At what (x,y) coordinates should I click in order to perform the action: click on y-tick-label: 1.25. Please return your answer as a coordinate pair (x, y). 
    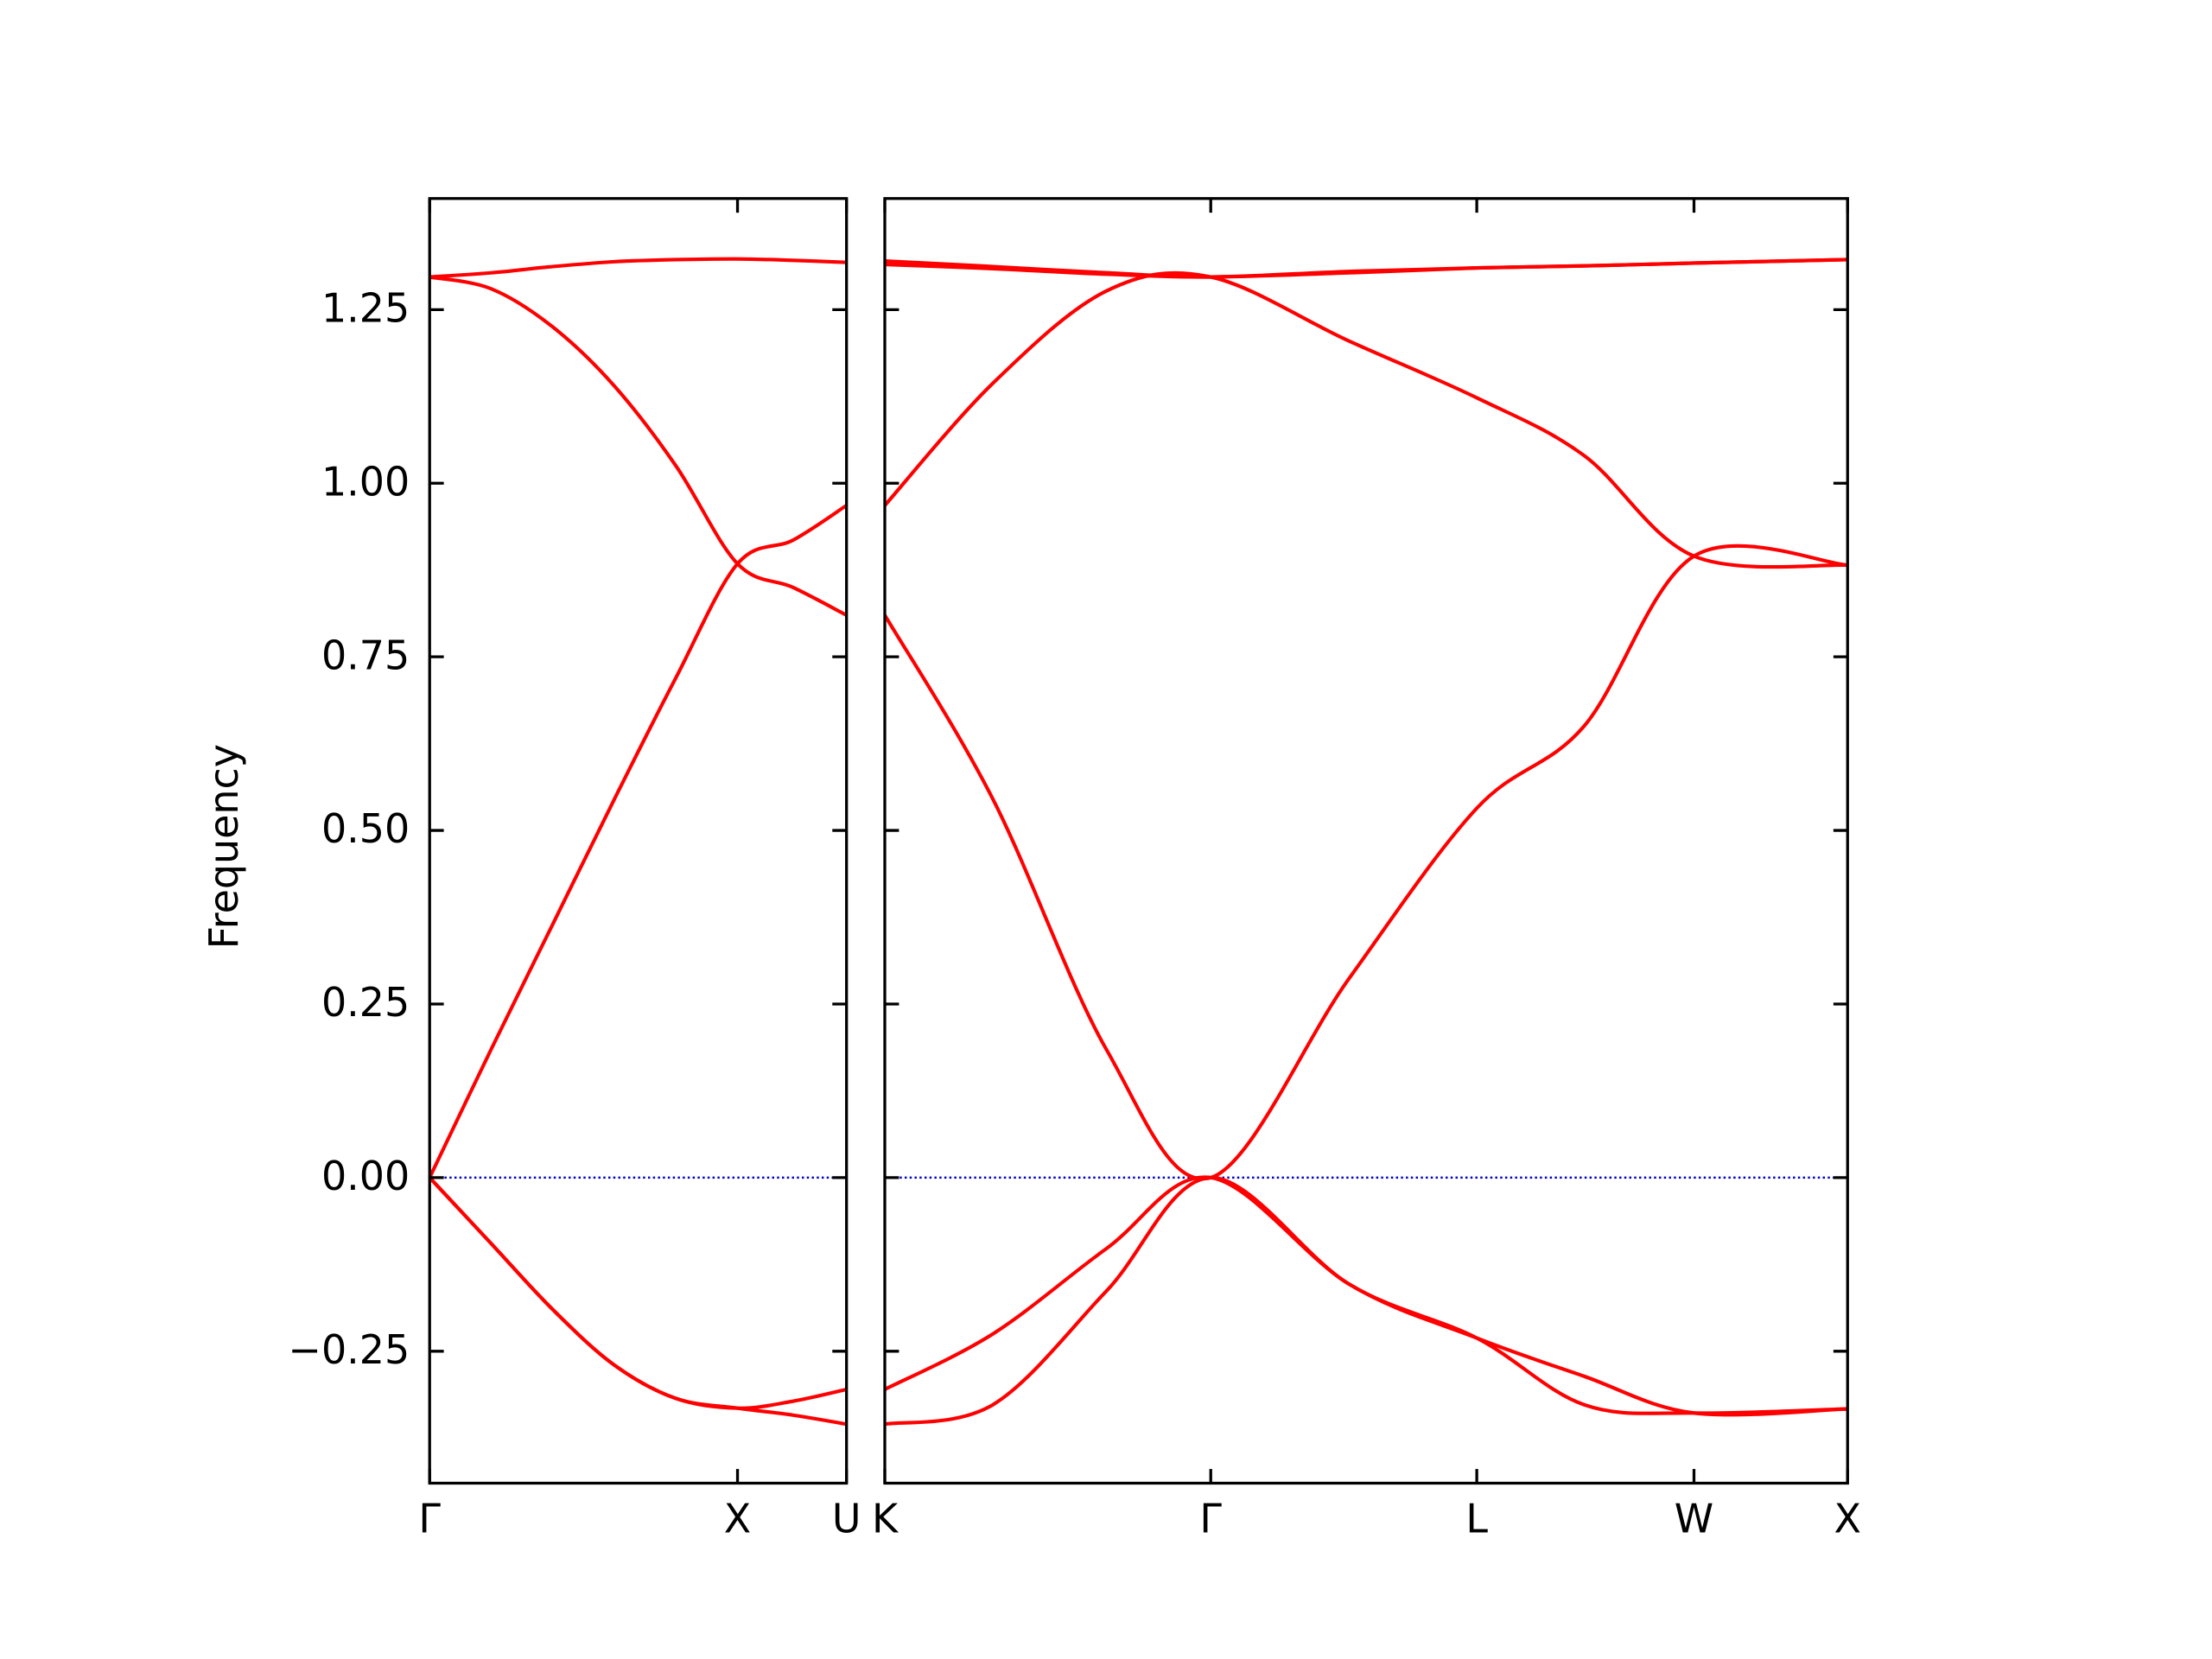
    Looking at the image, I should click on (365, 307).